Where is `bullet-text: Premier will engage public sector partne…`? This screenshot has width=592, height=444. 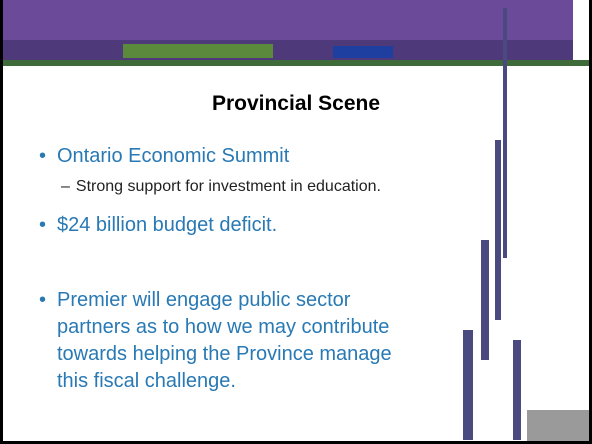 bullet-text: Premier will engage public sector partne… is located at coordinates (224, 340).